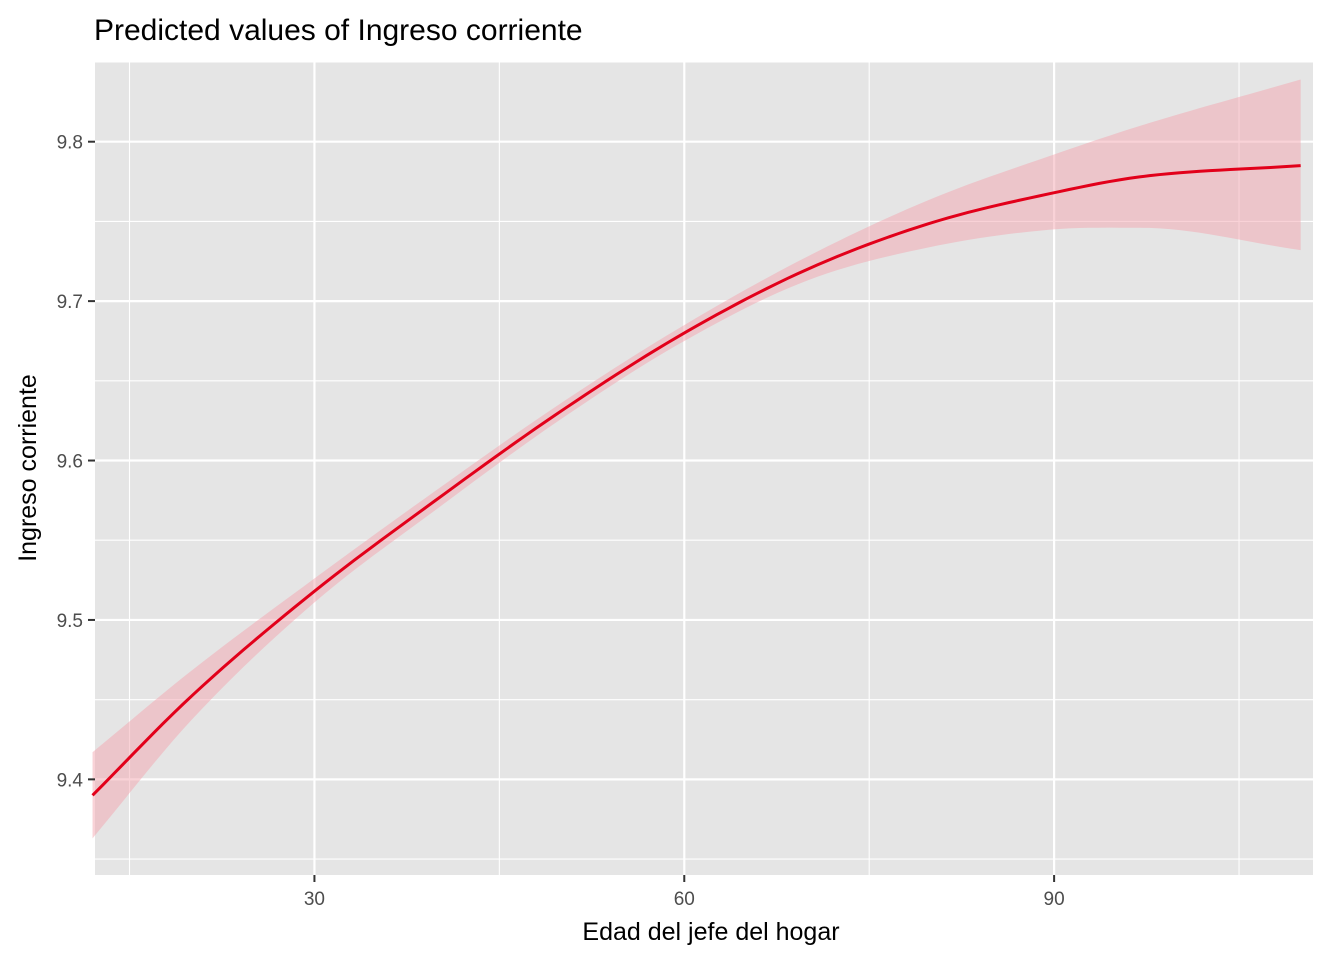  I want to click on x-tick-label: 90, so click(1054, 899).